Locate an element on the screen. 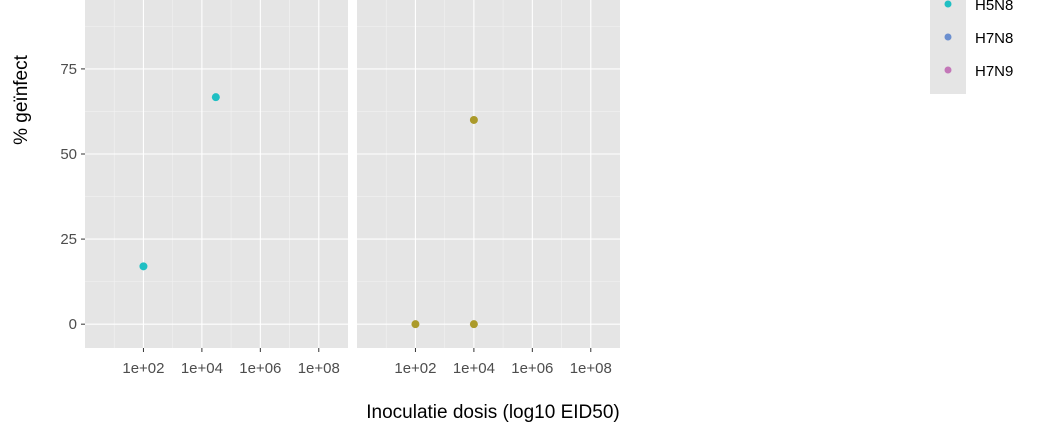 Image resolution: width=1040 pixels, height=432 pixels. legend-key-h5n8 is located at coordinates (948, 4).